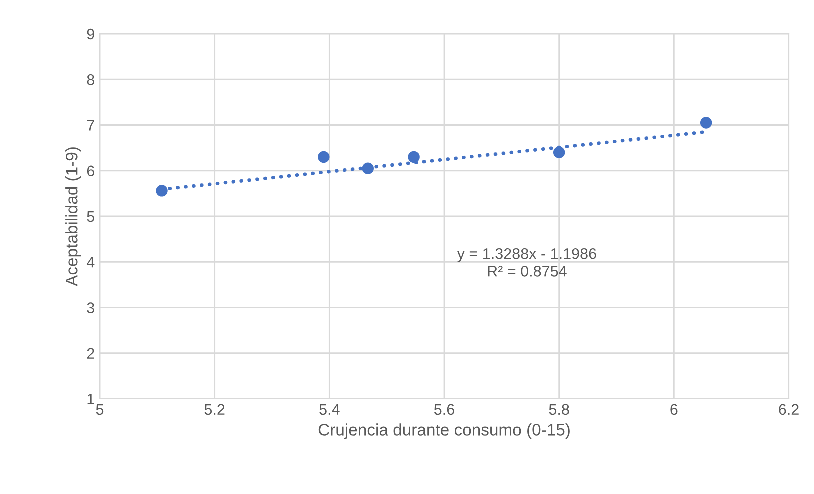 Image resolution: width=814 pixels, height=494 pixels. What do you see at coordinates (90, 80) in the screenshot?
I see `y-tick-label: 8` at bounding box center [90, 80].